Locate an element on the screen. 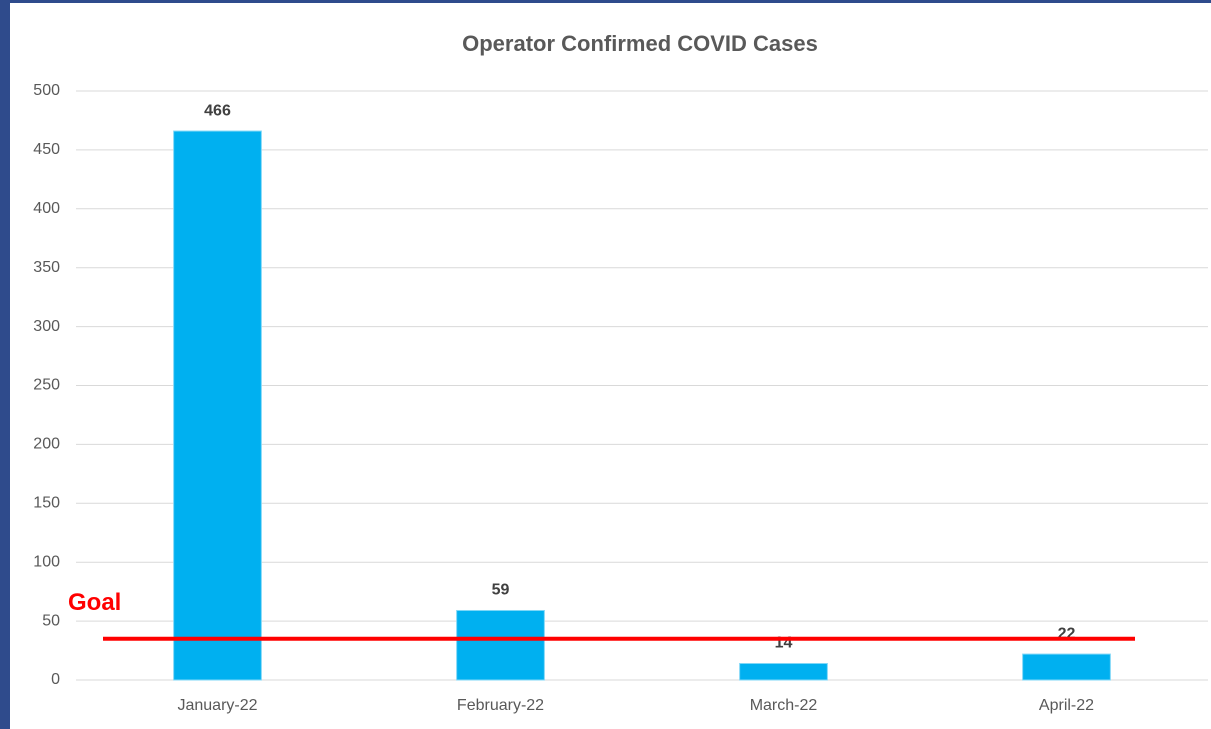 Image resolution: width=1211 pixels, height=729 pixels. goal-label: Goal is located at coordinates (94, 602).